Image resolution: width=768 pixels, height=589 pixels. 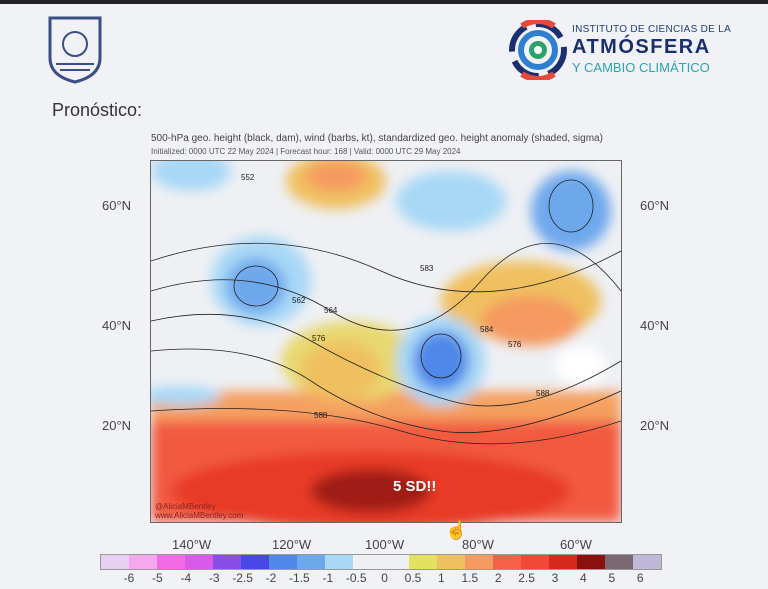 I want to click on contour-label: 552, so click(x=248, y=177).